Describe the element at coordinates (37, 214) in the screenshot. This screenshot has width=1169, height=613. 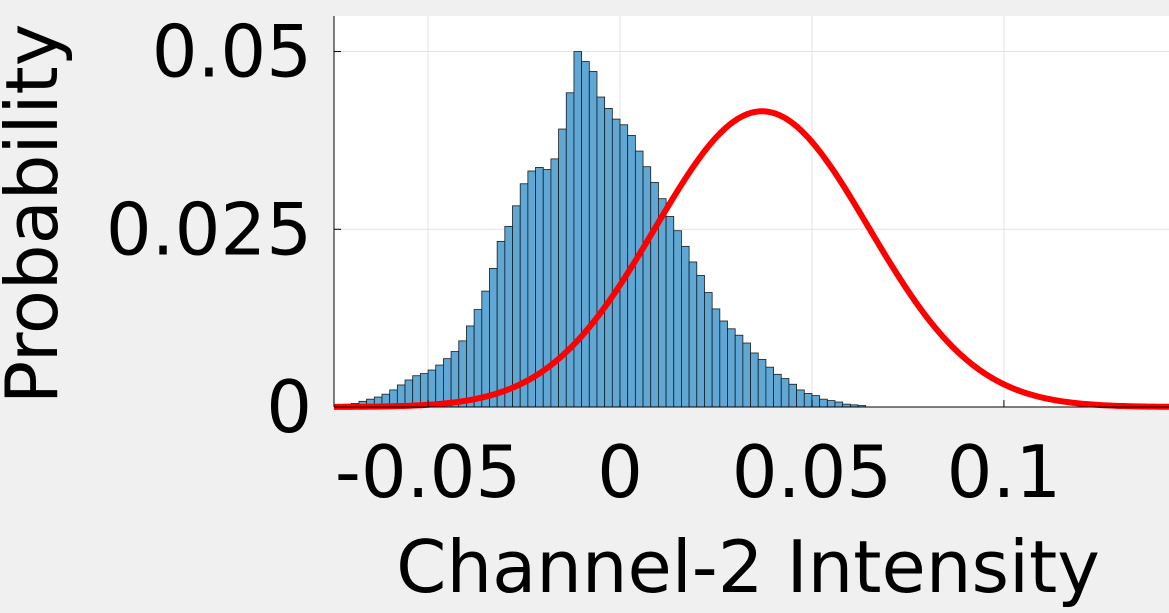
I see `y-axis-label: Probability` at that location.